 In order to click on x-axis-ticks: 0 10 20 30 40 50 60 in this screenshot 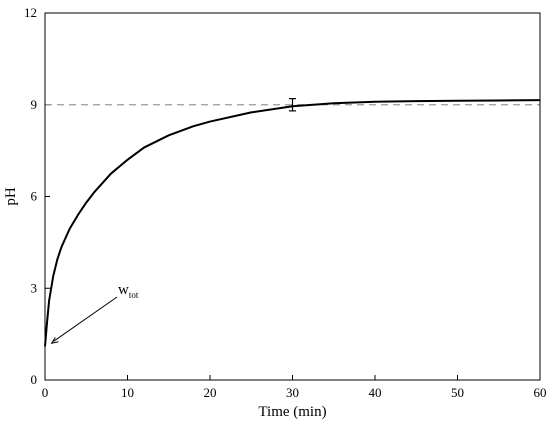, I will do `click(294, 387)`.